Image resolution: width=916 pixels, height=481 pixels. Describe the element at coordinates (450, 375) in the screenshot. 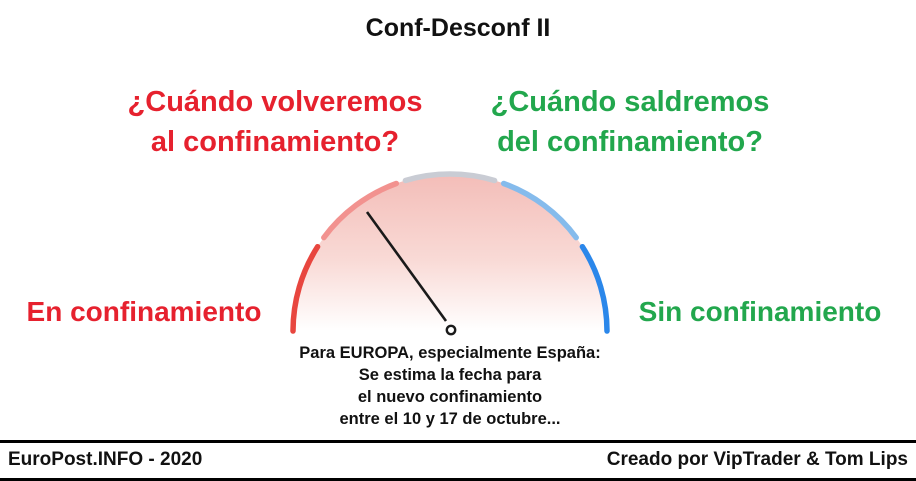

I see `annotation-line-2: Se estima la fecha para` at that location.